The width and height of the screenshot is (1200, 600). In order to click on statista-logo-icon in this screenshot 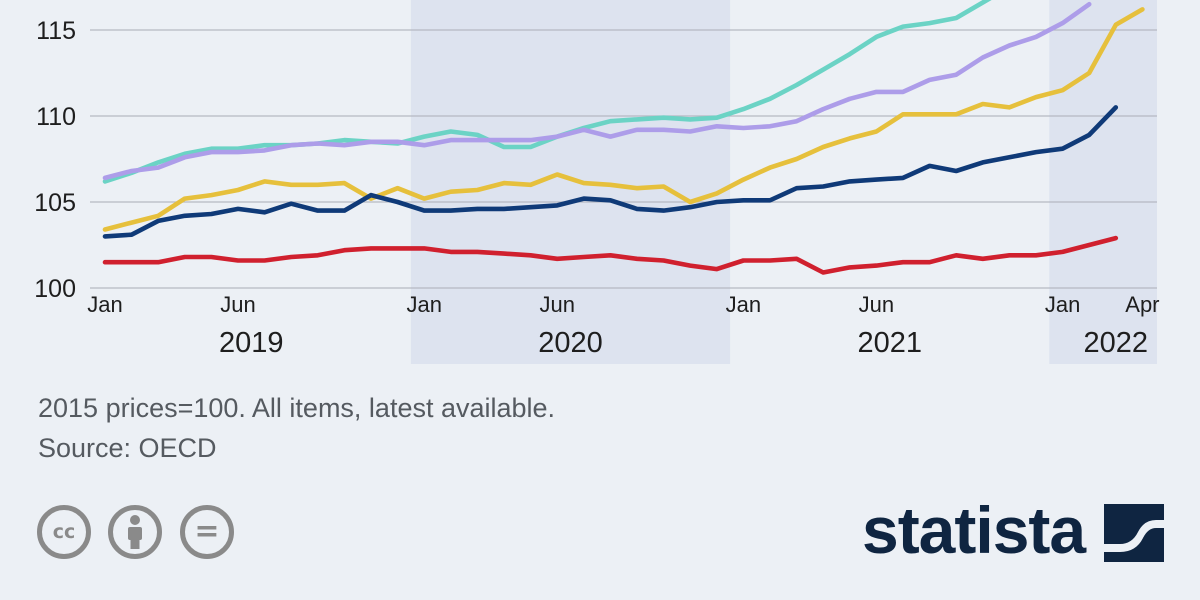, I will do `click(1134, 533)`.